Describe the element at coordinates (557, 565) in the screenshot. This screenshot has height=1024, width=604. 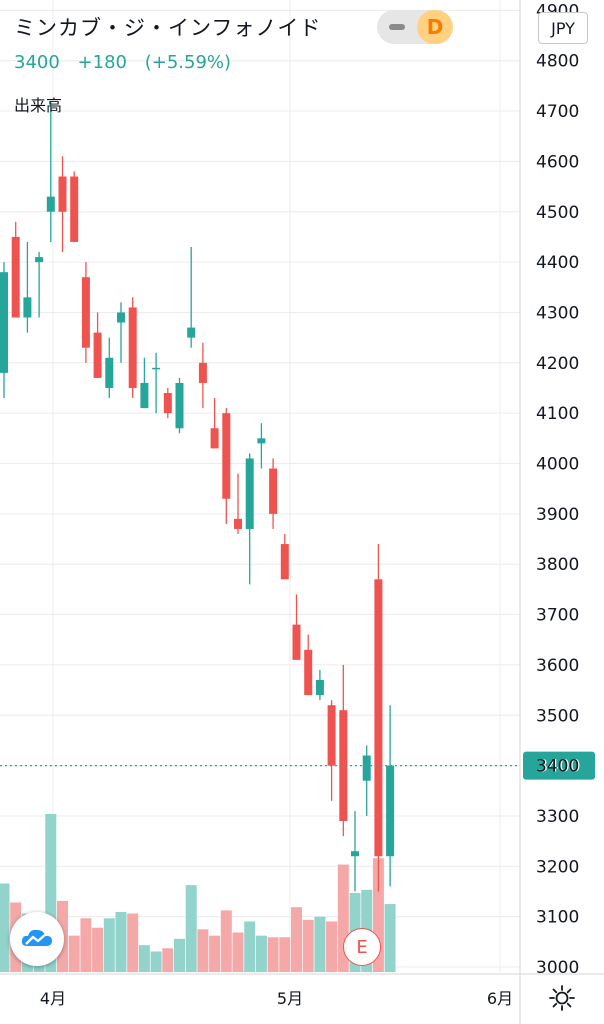
I see `y-tick-label: 3800` at that location.